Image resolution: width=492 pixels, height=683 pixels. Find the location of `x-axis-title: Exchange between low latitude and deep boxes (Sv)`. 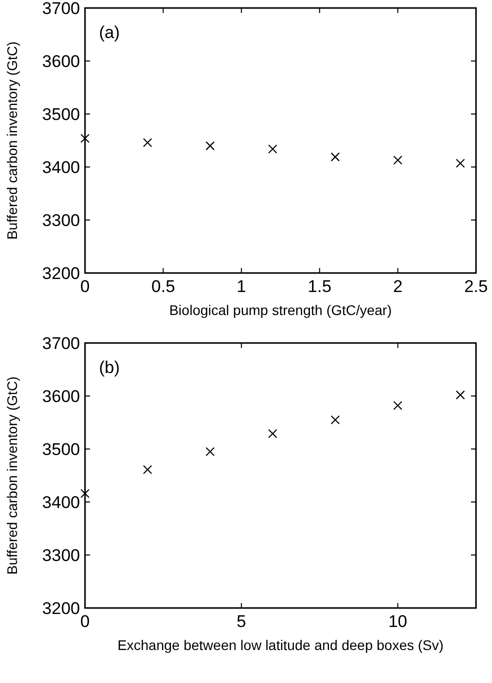

x-axis-title: Exchange between low latitude and deep boxes (Sv) is located at coordinates (280, 645).